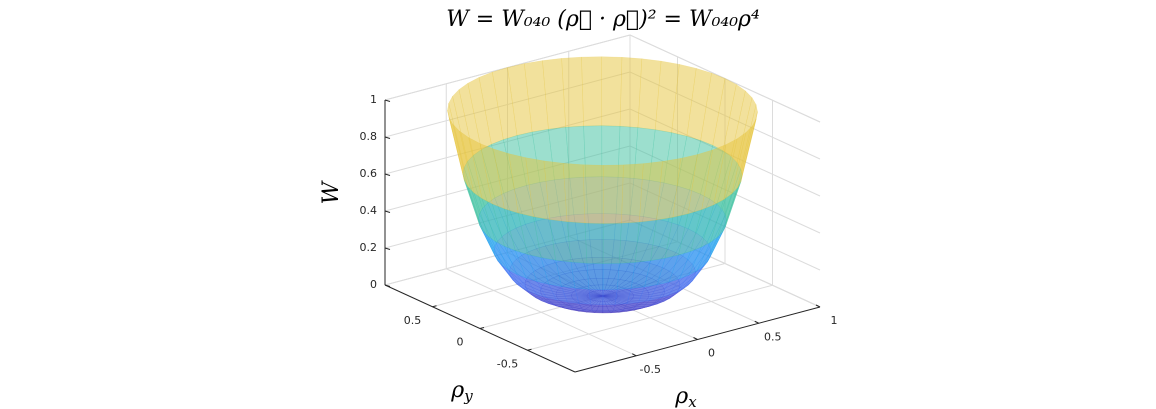  What do you see at coordinates (650, 317) in the screenshot?
I see `y-grid-line` at bounding box center [650, 317].